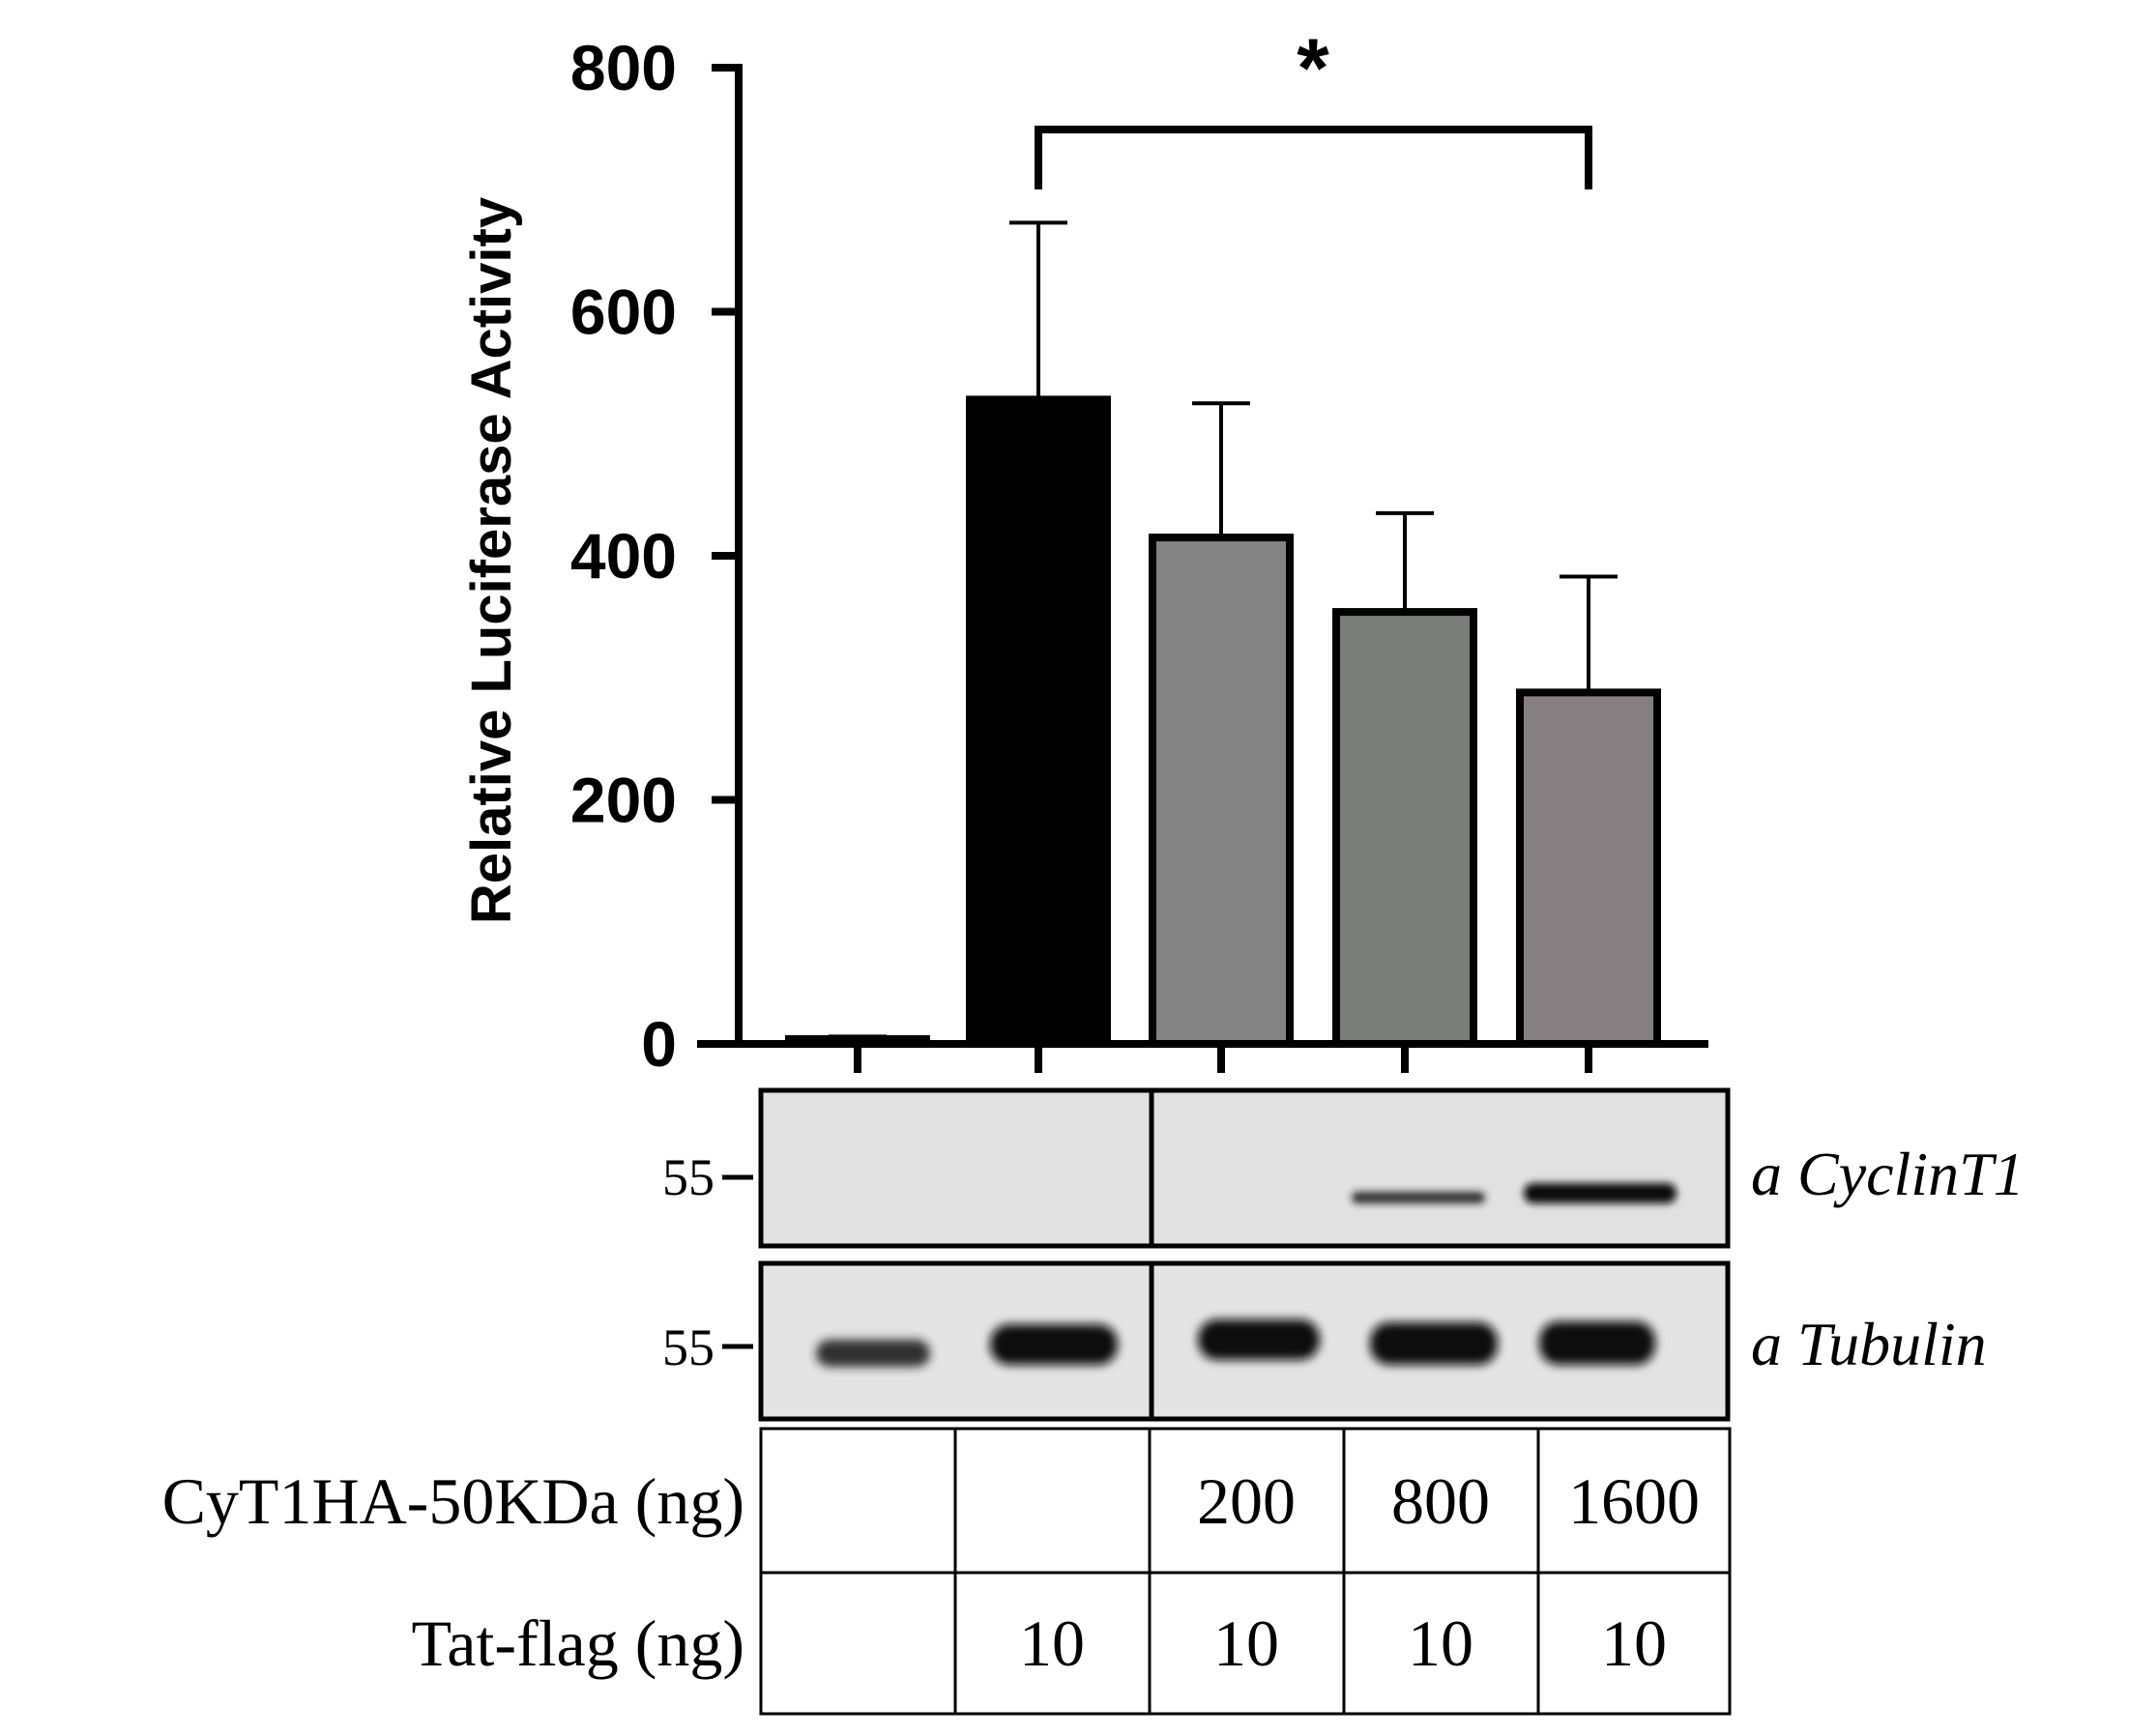  Describe the element at coordinates (1313, 157) in the screenshot. I see `significance-bracket-line` at that location.